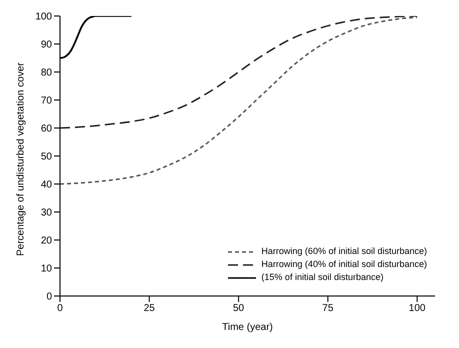 This screenshot has width=459, height=348. I want to click on y-tick-label: 10, so click(46, 269).